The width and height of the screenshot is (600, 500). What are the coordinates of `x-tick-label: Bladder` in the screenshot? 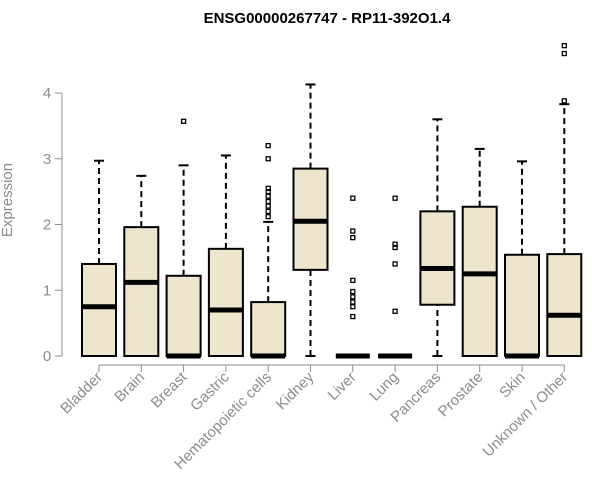 It's located at (81, 393).